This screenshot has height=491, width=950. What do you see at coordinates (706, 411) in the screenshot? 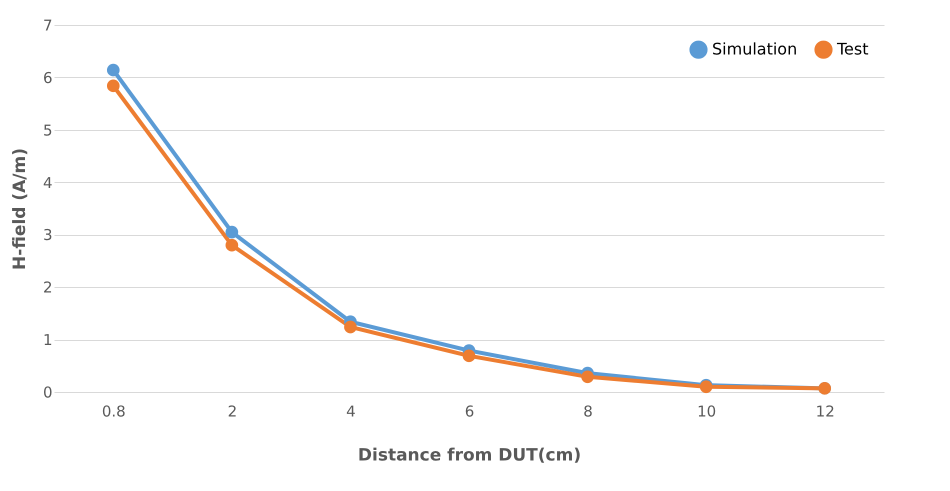
I see `x-tick-label: 10` at bounding box center [706, 411].